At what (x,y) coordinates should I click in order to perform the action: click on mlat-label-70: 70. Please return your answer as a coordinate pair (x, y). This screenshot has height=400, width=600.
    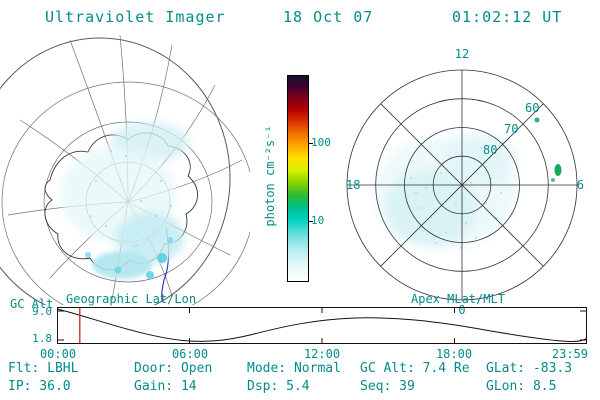
    Looking at the image, I should click on (511, 129).